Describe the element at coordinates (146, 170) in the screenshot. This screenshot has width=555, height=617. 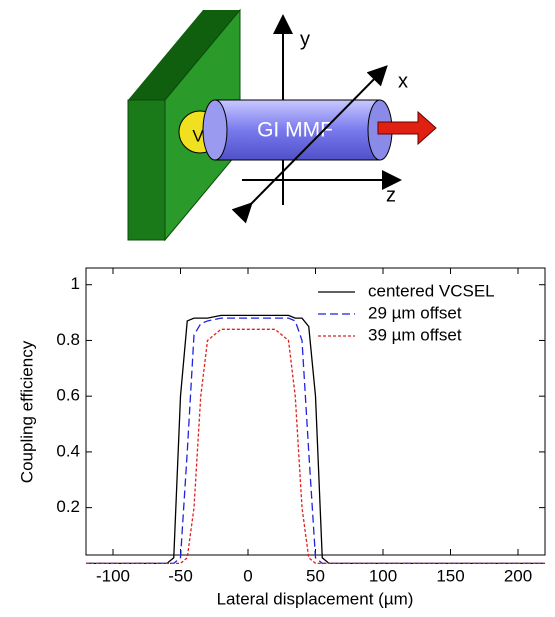
I see `wall-front` at that location.